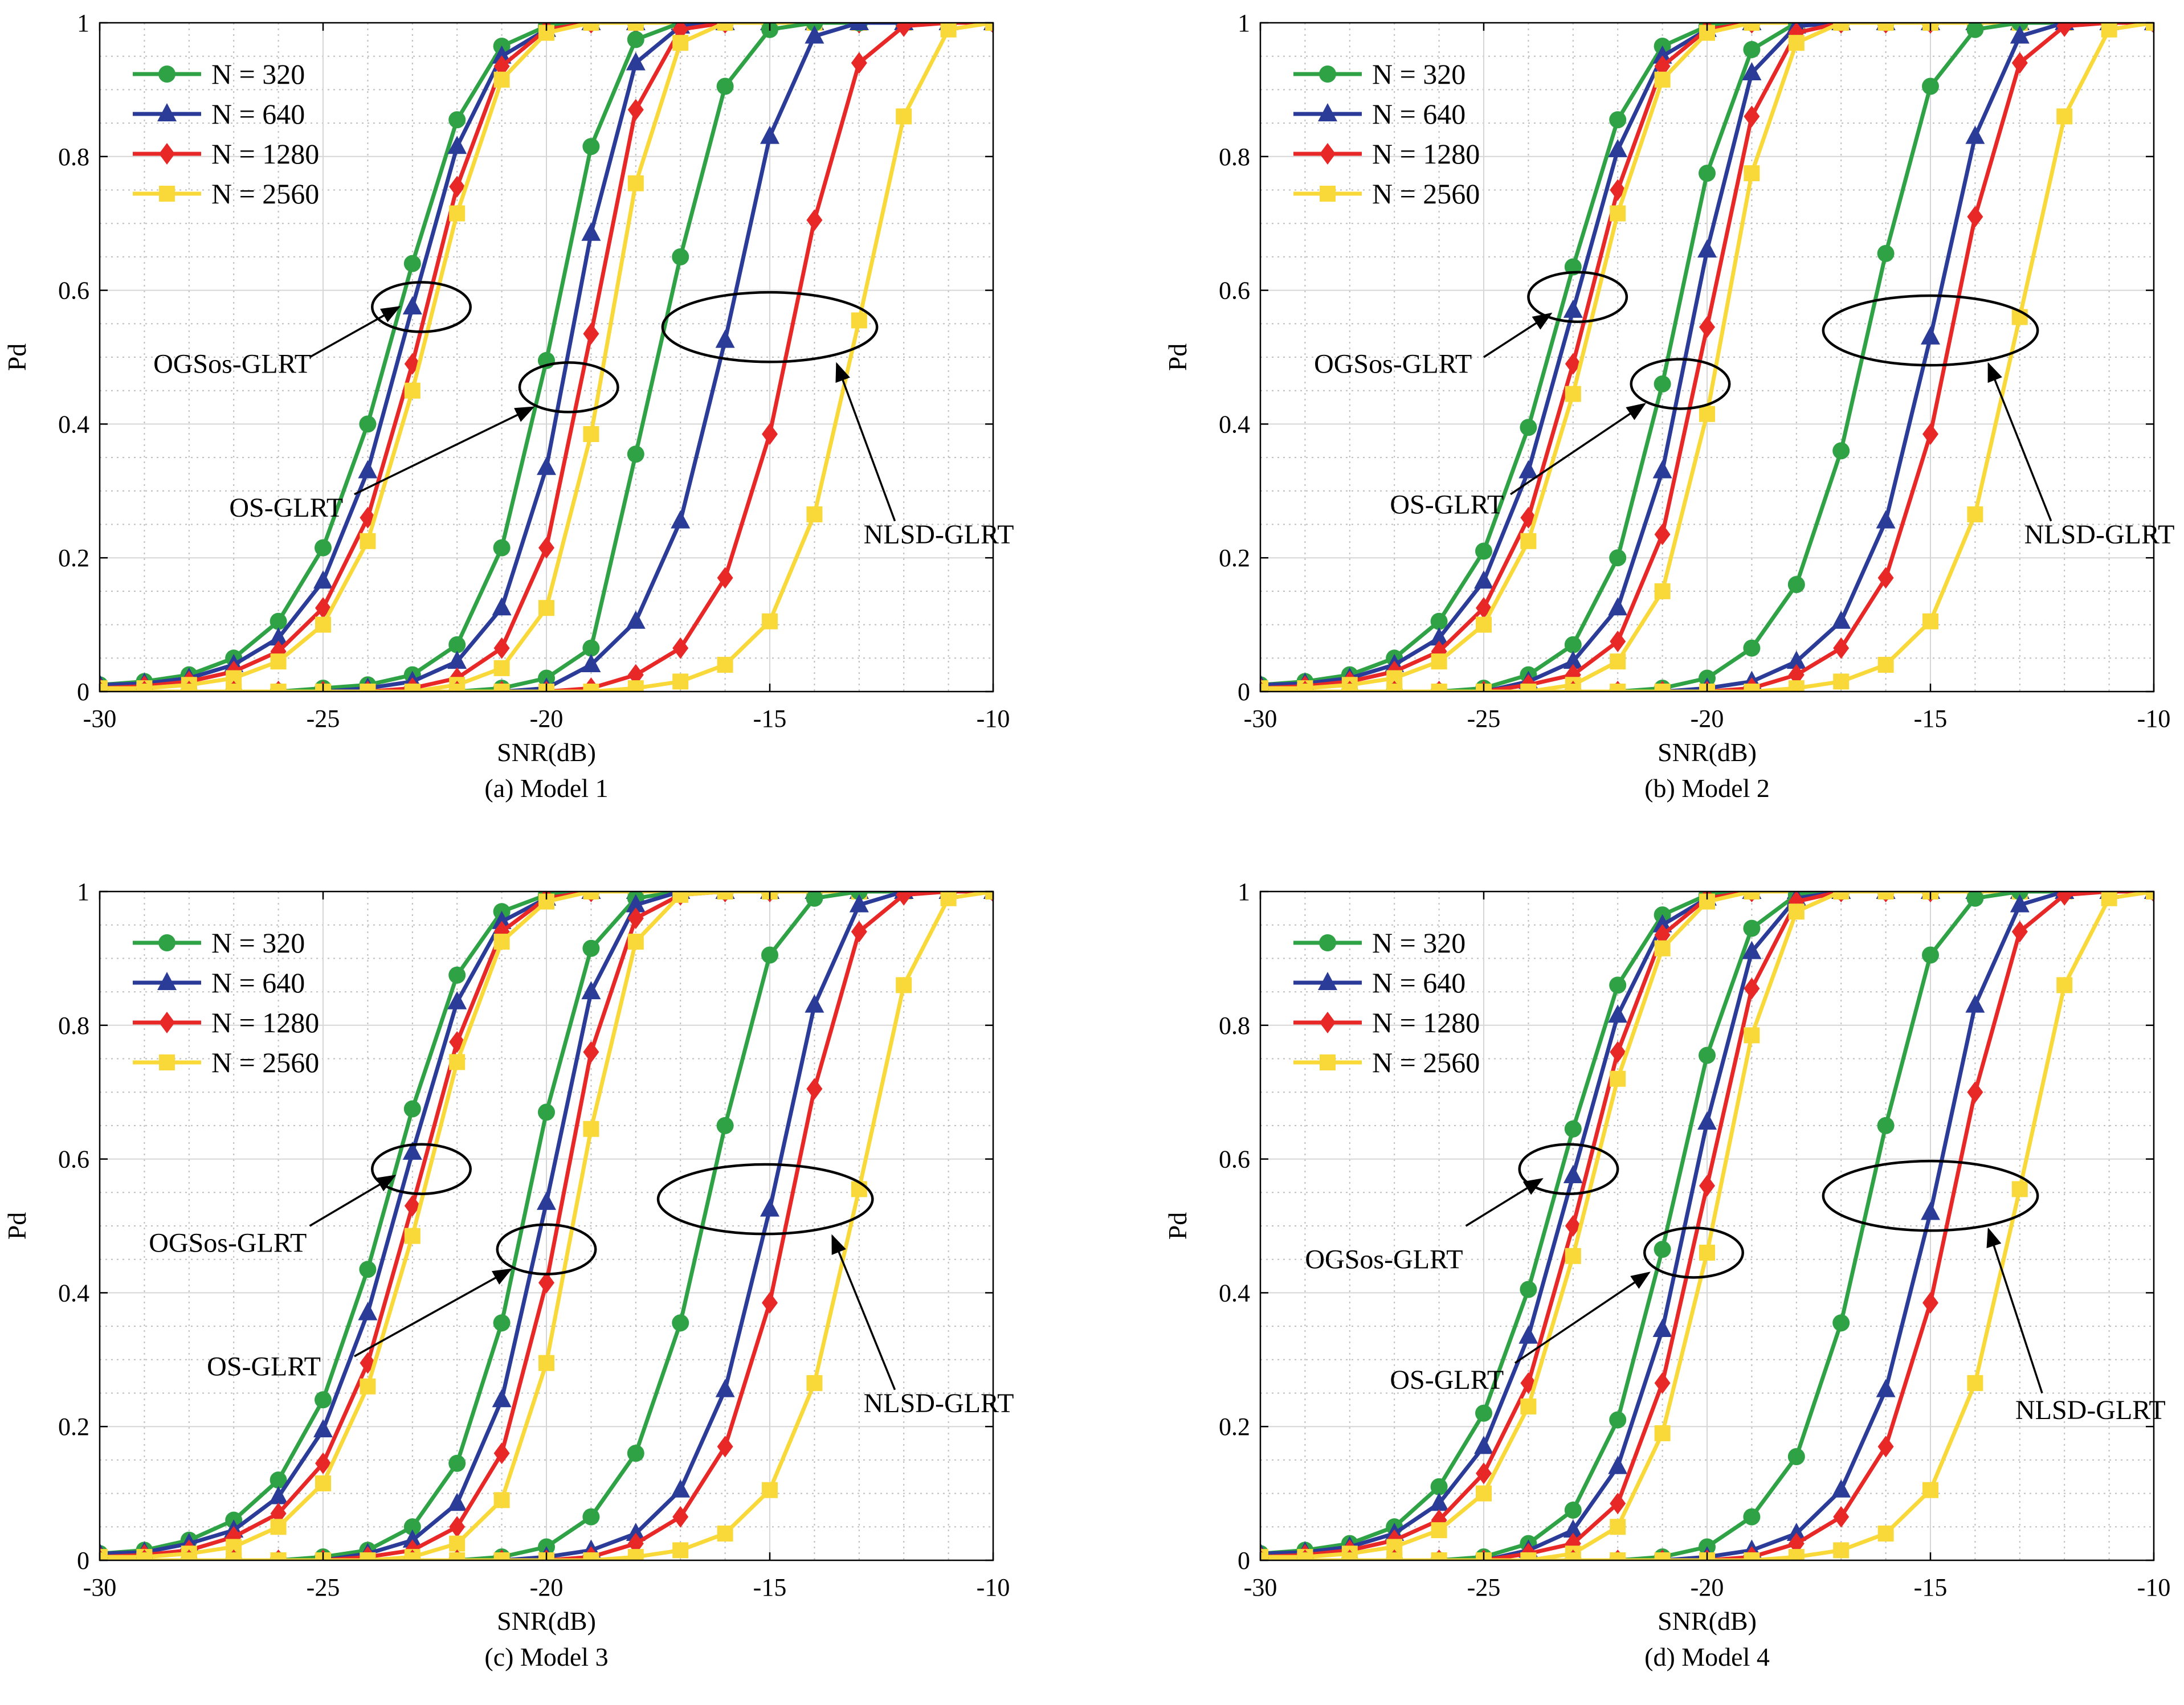 This screenshot has width=2184, height=1705. I want to click on annotation-arrow-ogsos-glrt, so click(353, 1201).